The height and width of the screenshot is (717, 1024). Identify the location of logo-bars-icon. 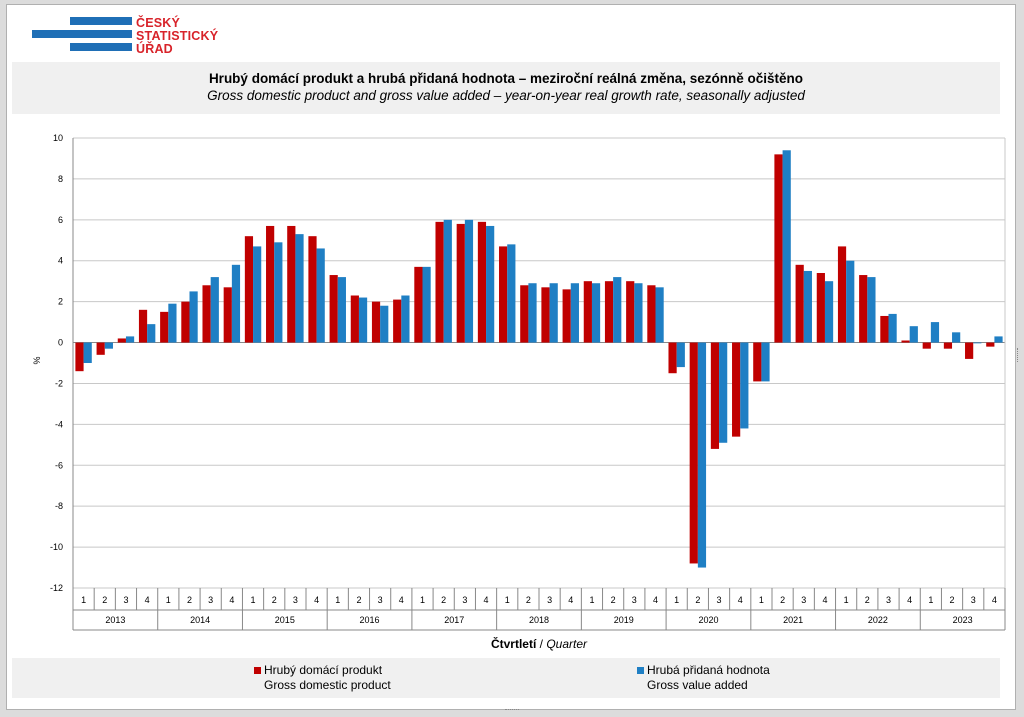
(82, 34).